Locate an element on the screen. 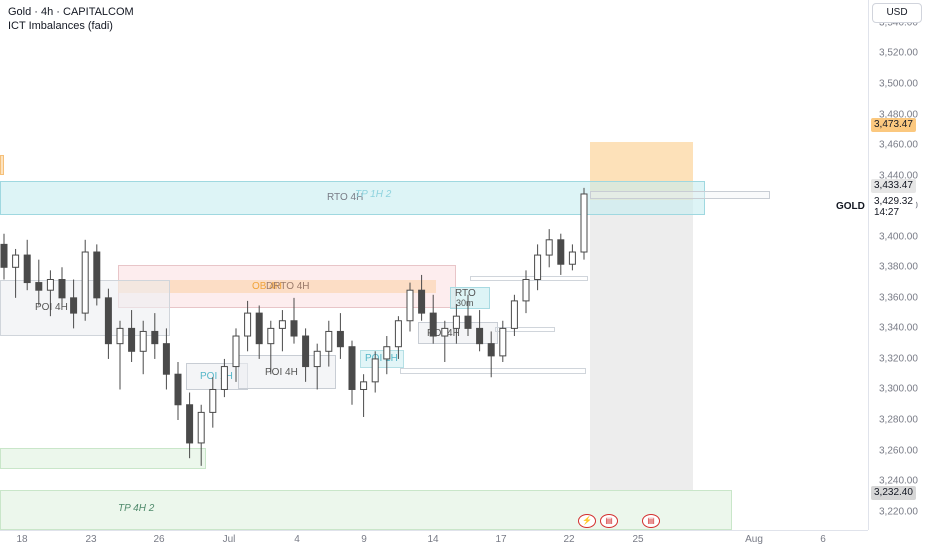 This screenshot has height=550, width=932. poi-1h-zone-a is located at coordinates (217, 376).